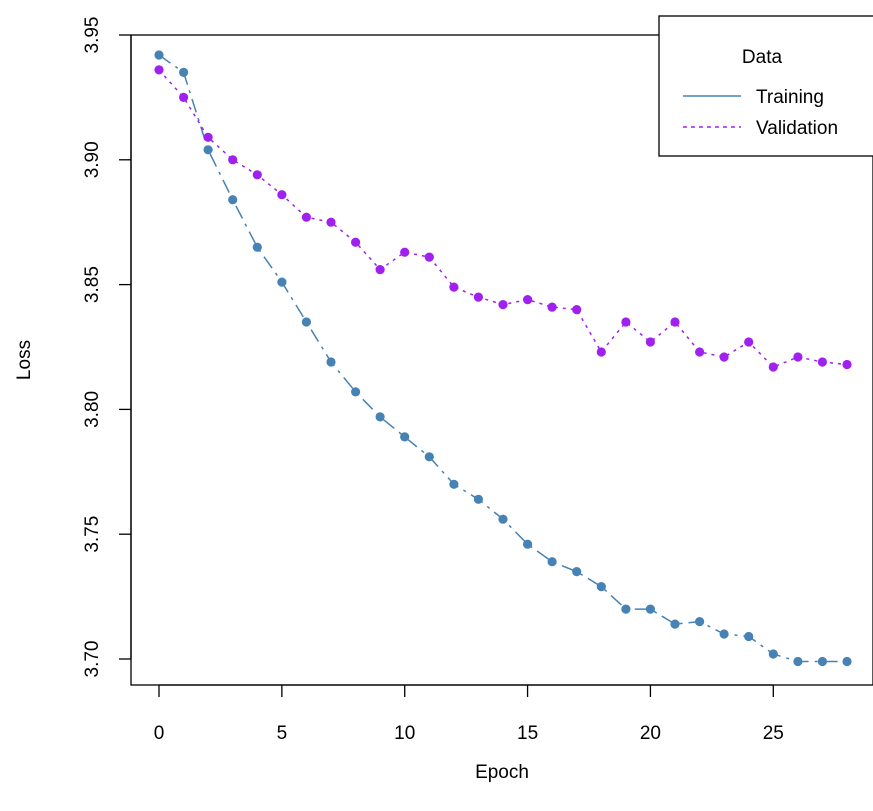  Describe the element at coordinates (107, 347) in the screenshot. I see `y-axis: 3.70 3.75 3.80 3.85 3.90 3.95` at that location.